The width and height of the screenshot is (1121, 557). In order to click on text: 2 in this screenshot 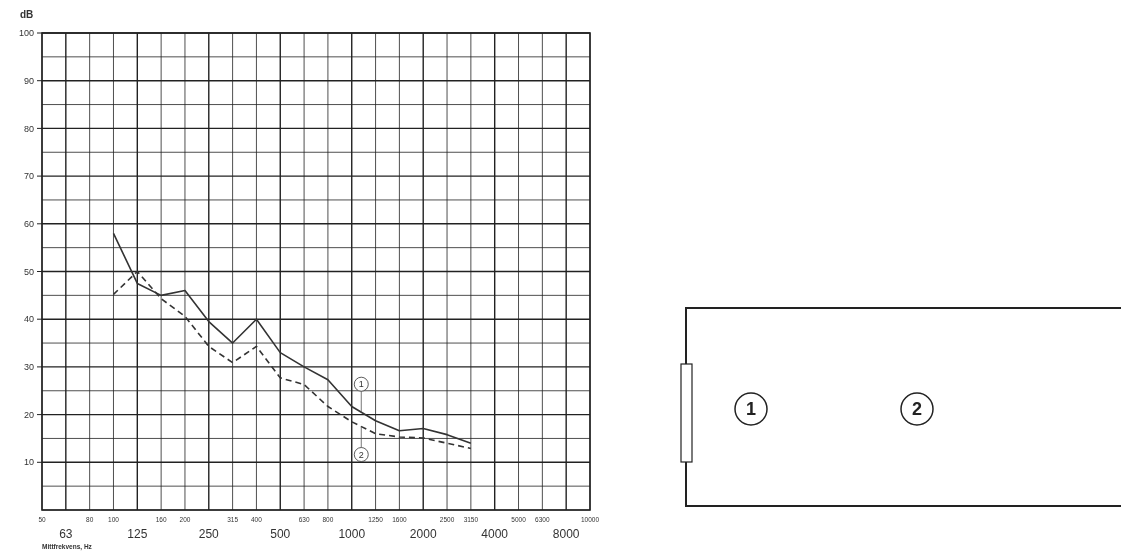, I will do `click(361, 454)`.